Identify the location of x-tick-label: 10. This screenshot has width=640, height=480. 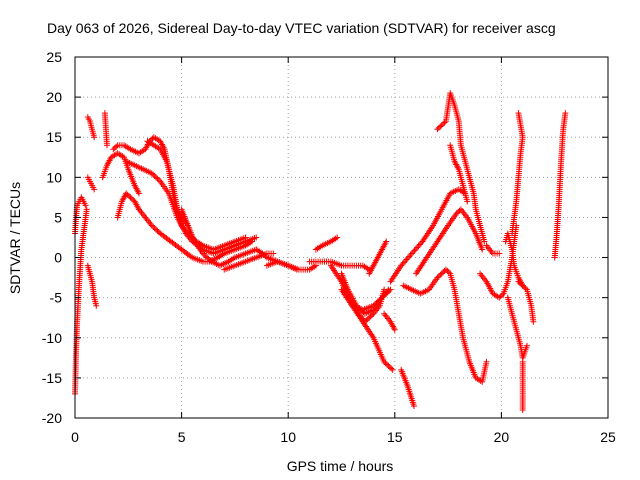
(288, 437).